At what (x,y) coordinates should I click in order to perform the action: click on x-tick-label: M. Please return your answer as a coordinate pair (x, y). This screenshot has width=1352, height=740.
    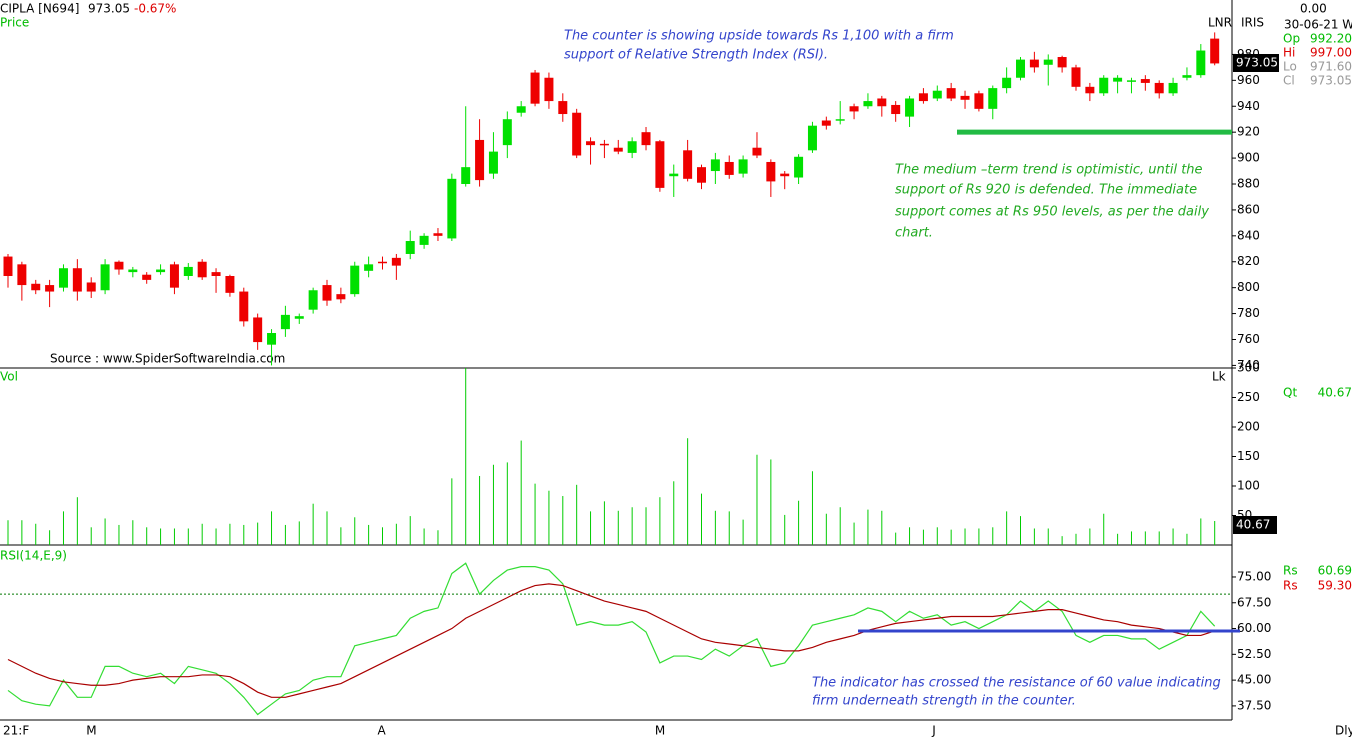
    Looking at the image, I should click on (91, 731).